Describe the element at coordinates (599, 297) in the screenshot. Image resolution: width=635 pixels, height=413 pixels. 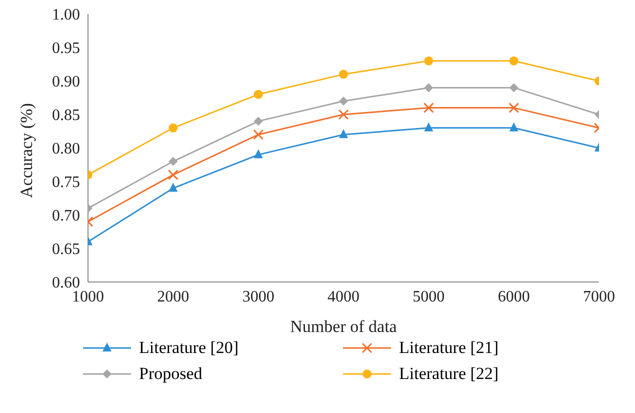
I see `x-tick-label: 7000` at that location.